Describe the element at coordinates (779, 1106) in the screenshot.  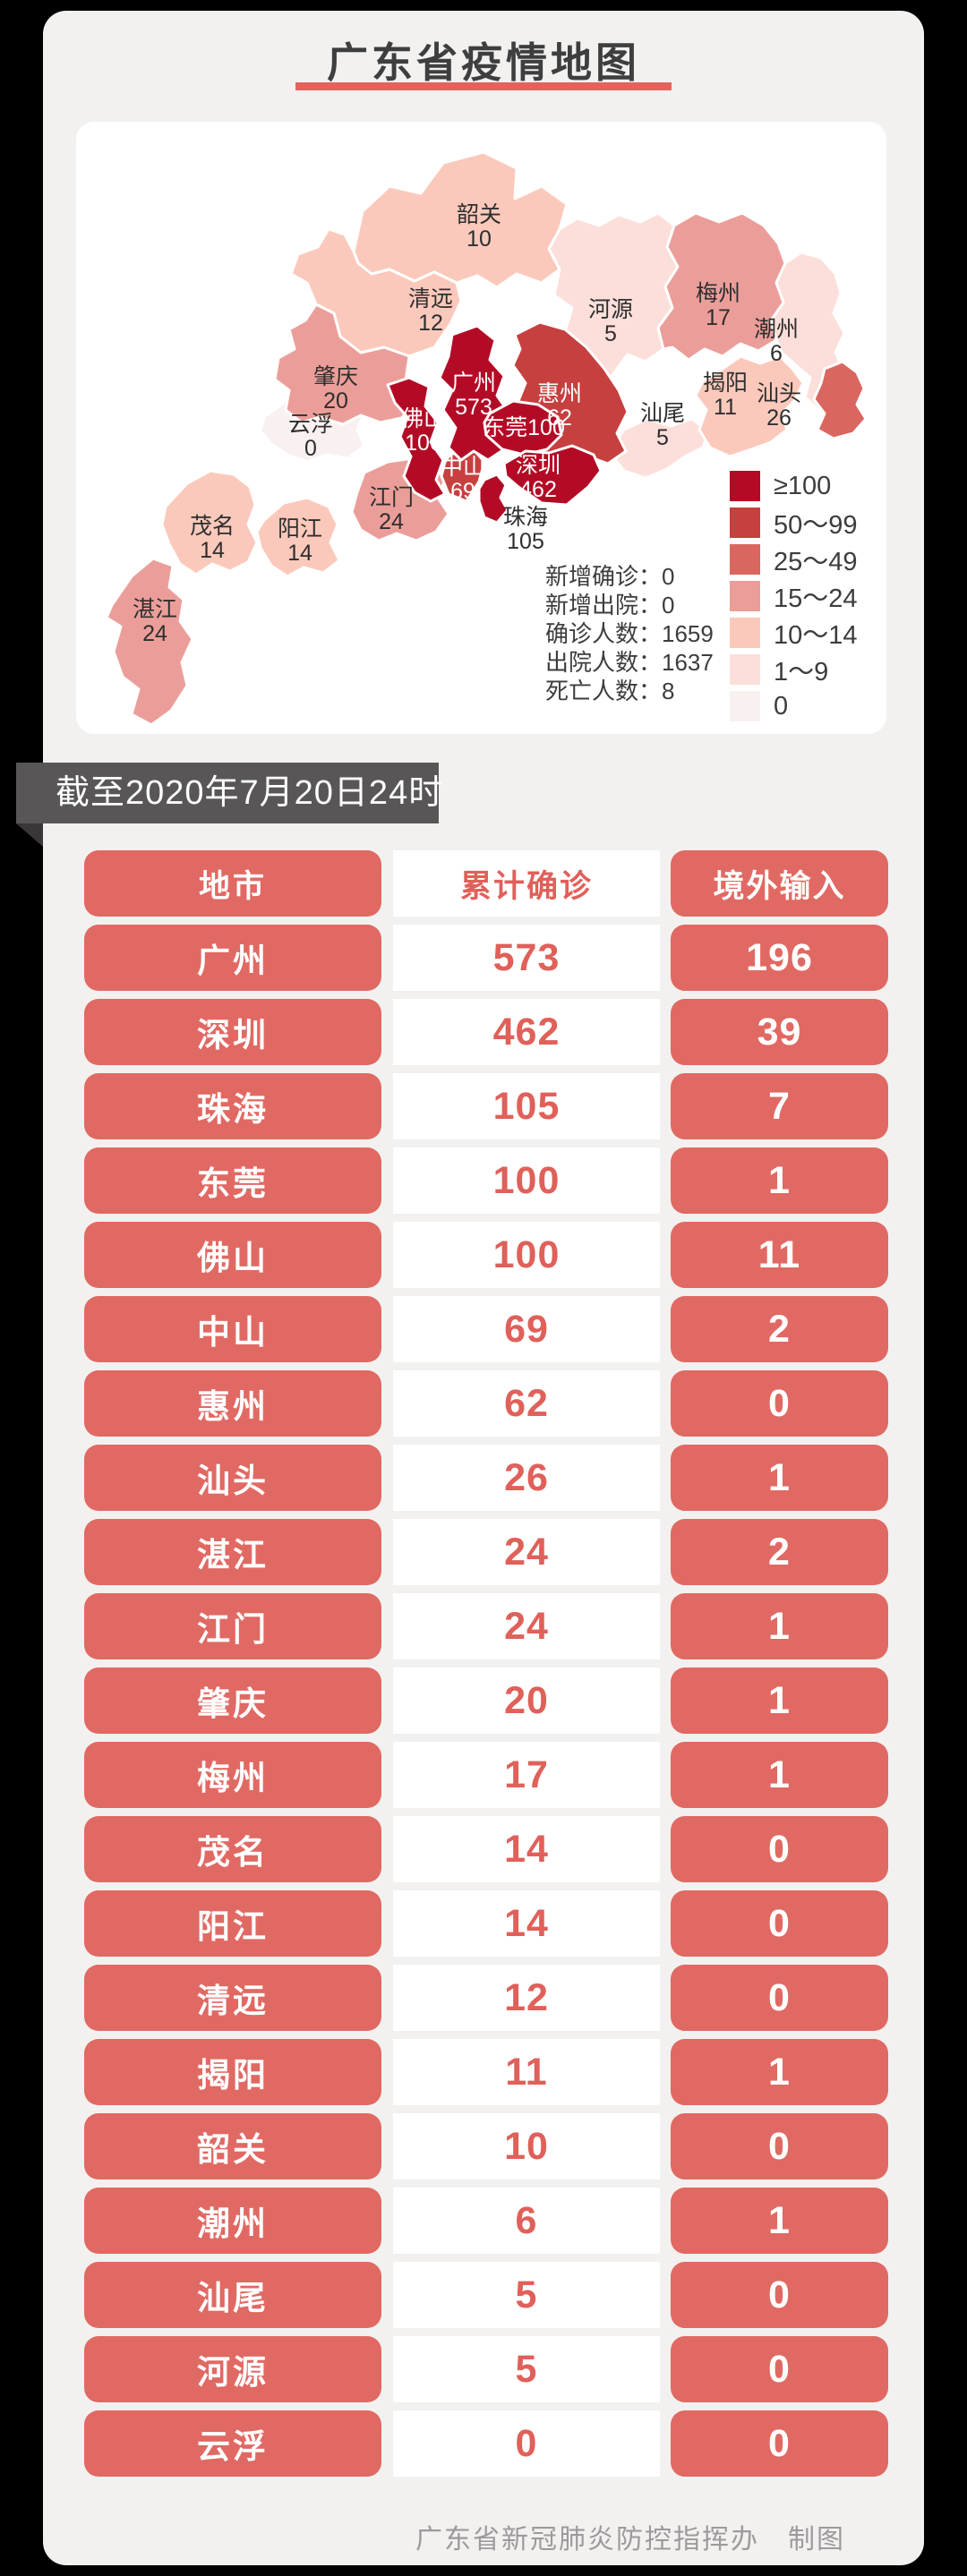
I see `cell-imported: 7` at that location.